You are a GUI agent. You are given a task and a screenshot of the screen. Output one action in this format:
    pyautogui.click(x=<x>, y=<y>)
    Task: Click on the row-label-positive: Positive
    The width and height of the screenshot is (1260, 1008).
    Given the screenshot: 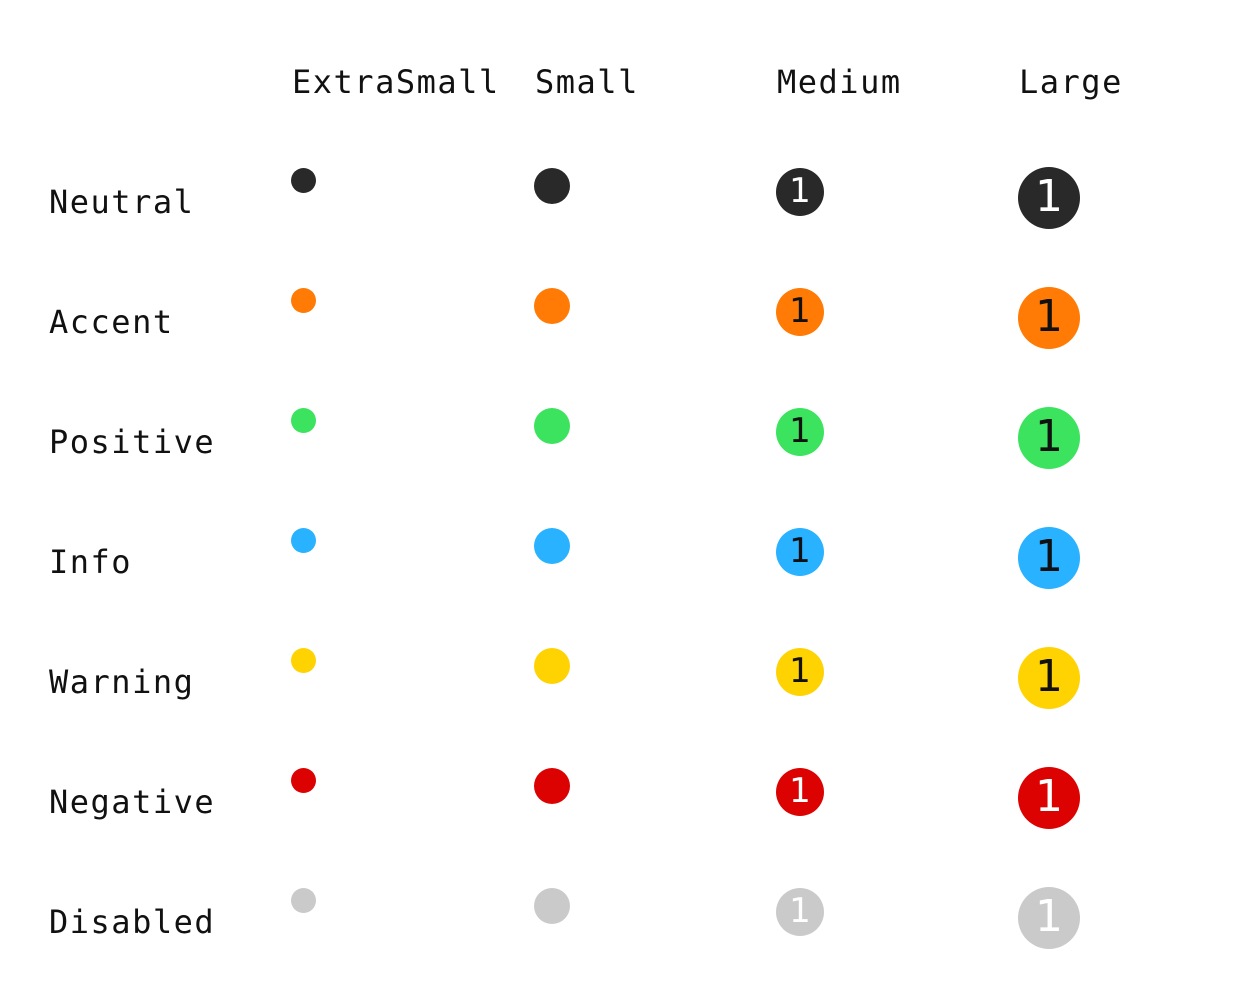 What is the action you would take?
    pyautogui.click(x=132, y=442)
    